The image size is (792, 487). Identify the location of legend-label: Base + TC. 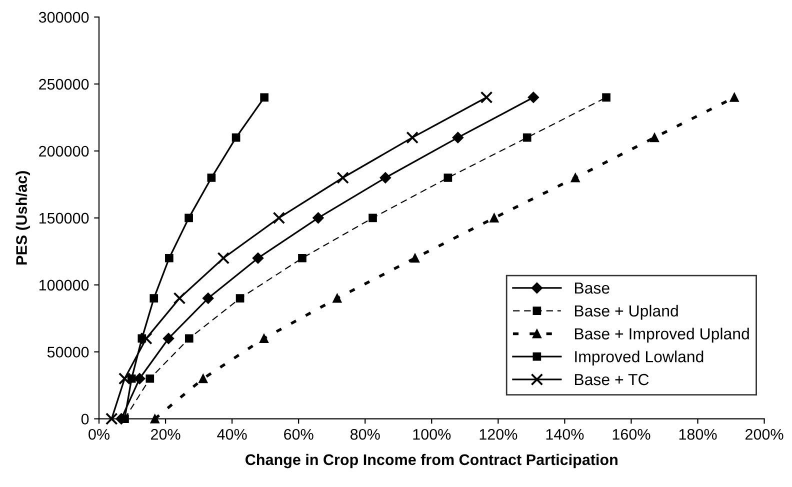
(611, 380).